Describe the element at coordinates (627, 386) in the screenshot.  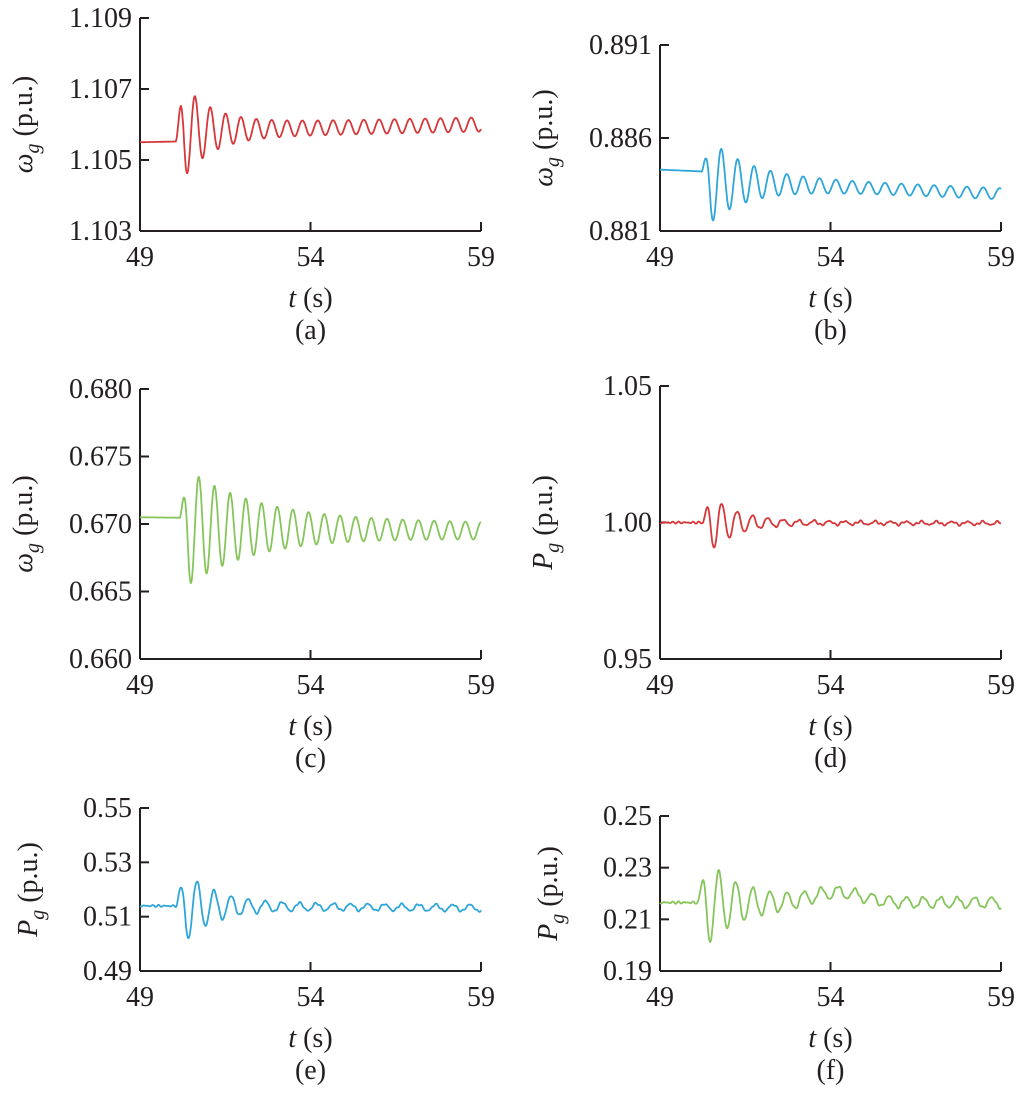
I see `y-tick-label: 1.05` at that location.